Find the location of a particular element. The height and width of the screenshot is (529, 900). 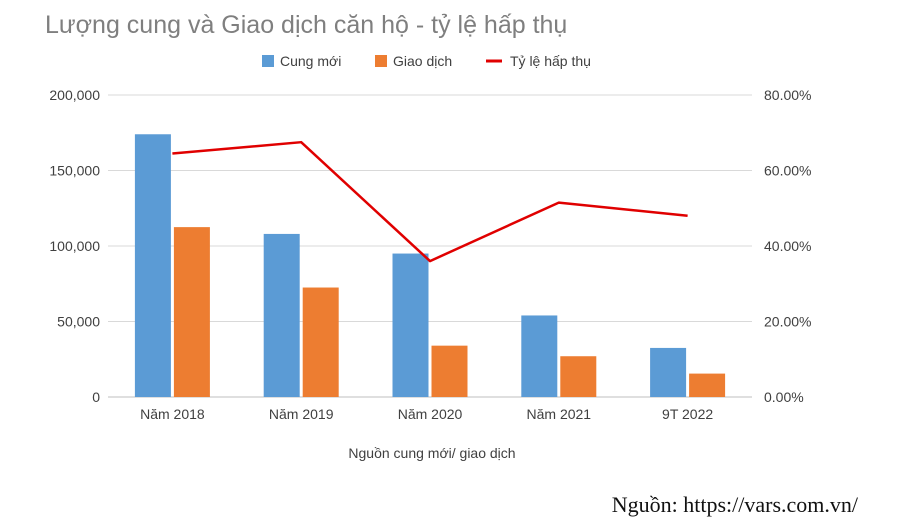

x-axis-label: Nguồn cung mới/ giao dịch is located at coordinates (431, 453).